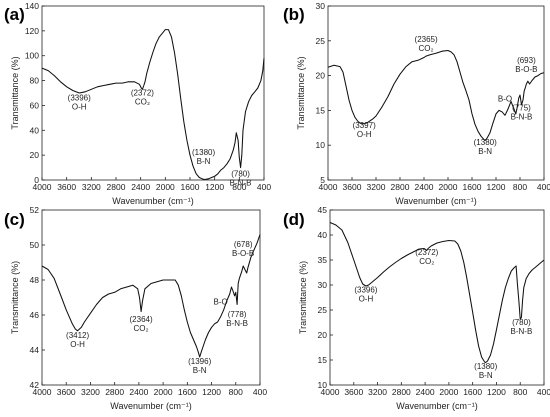  Describe the element at coordinates (35, 245) in the screenshot. I see `y-tick-label: 50` at that location.